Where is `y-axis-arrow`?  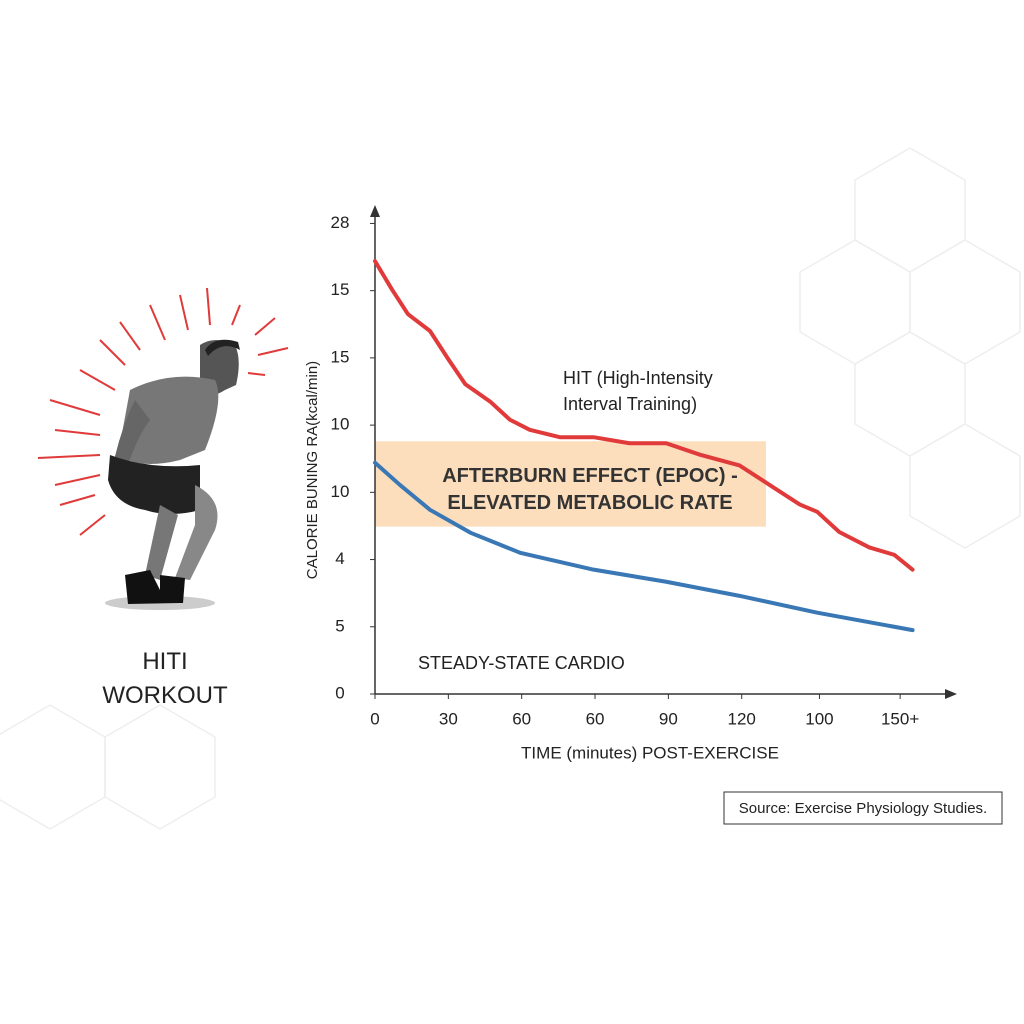
y-axis-arrow is located at coordinates (375, 211).